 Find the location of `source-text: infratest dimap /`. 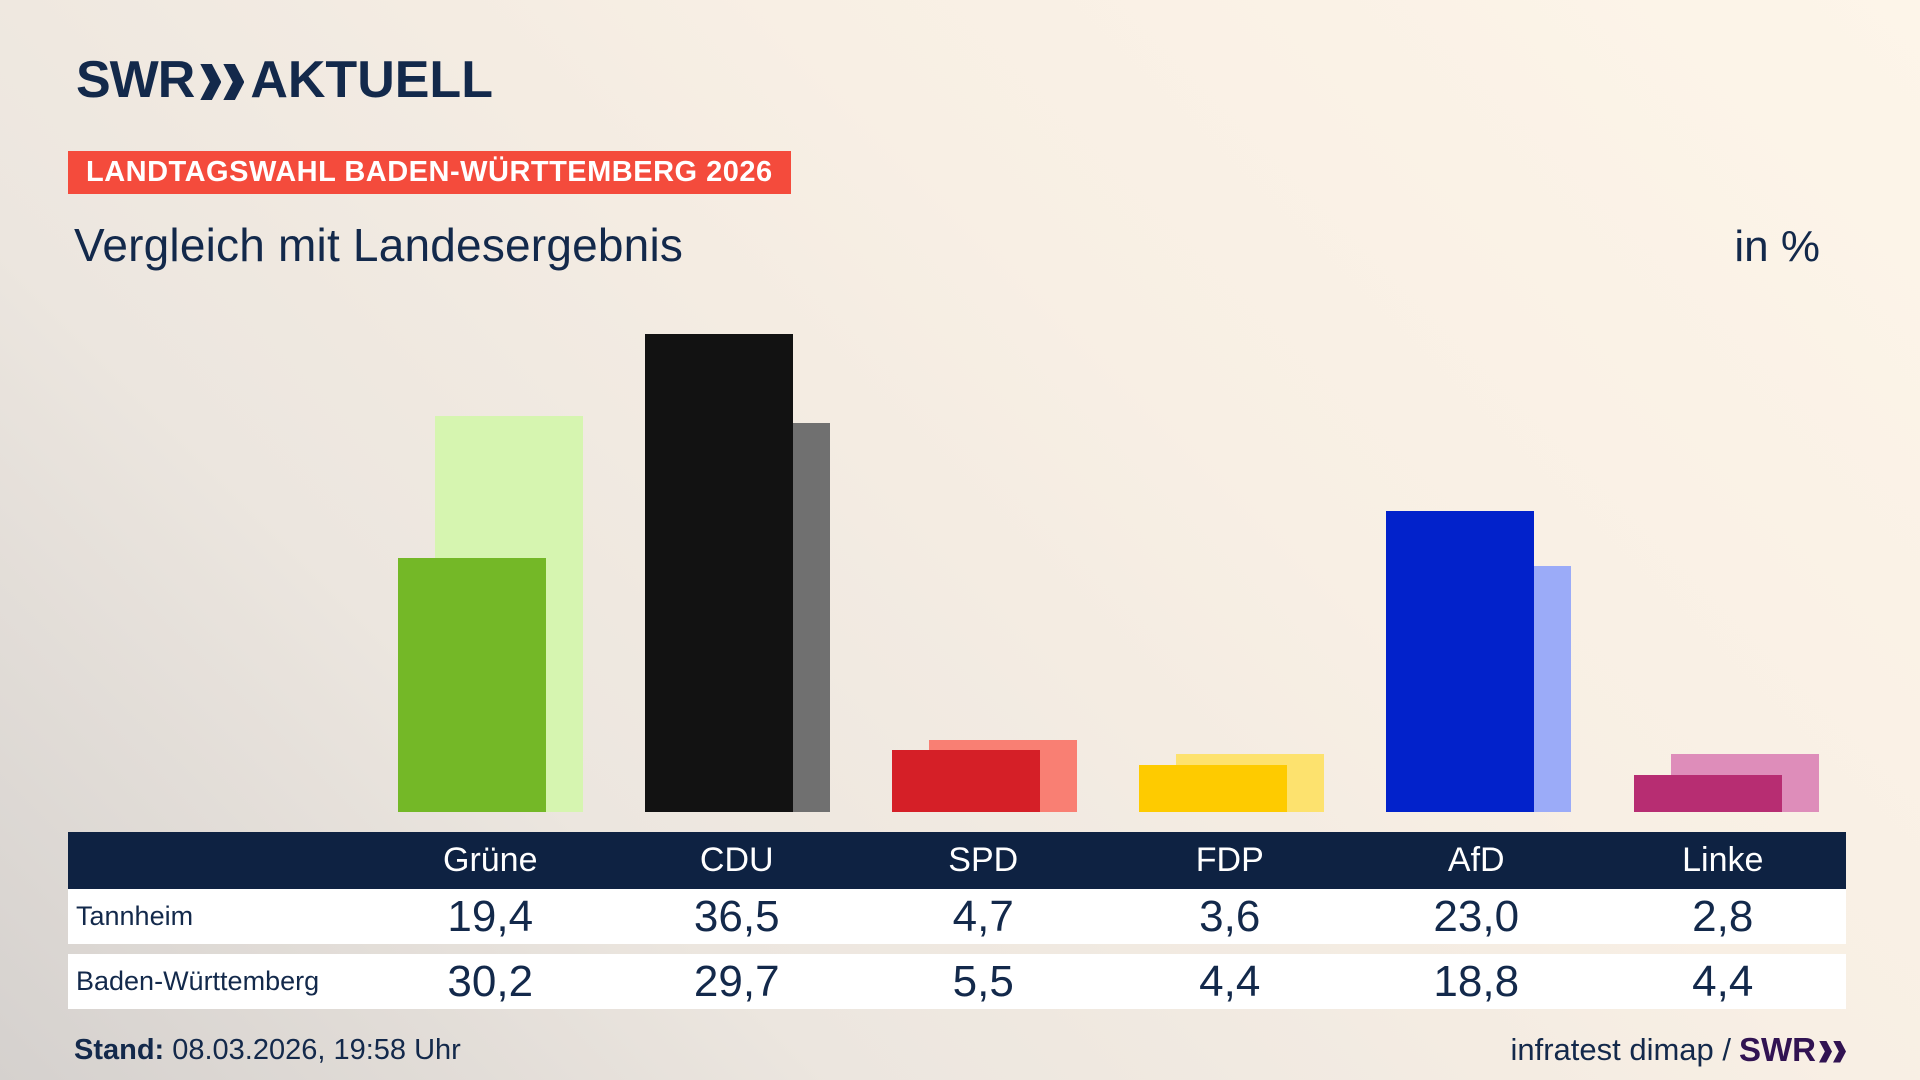

source-text: infratest dimap / is located at coordinates (1620, 1049).